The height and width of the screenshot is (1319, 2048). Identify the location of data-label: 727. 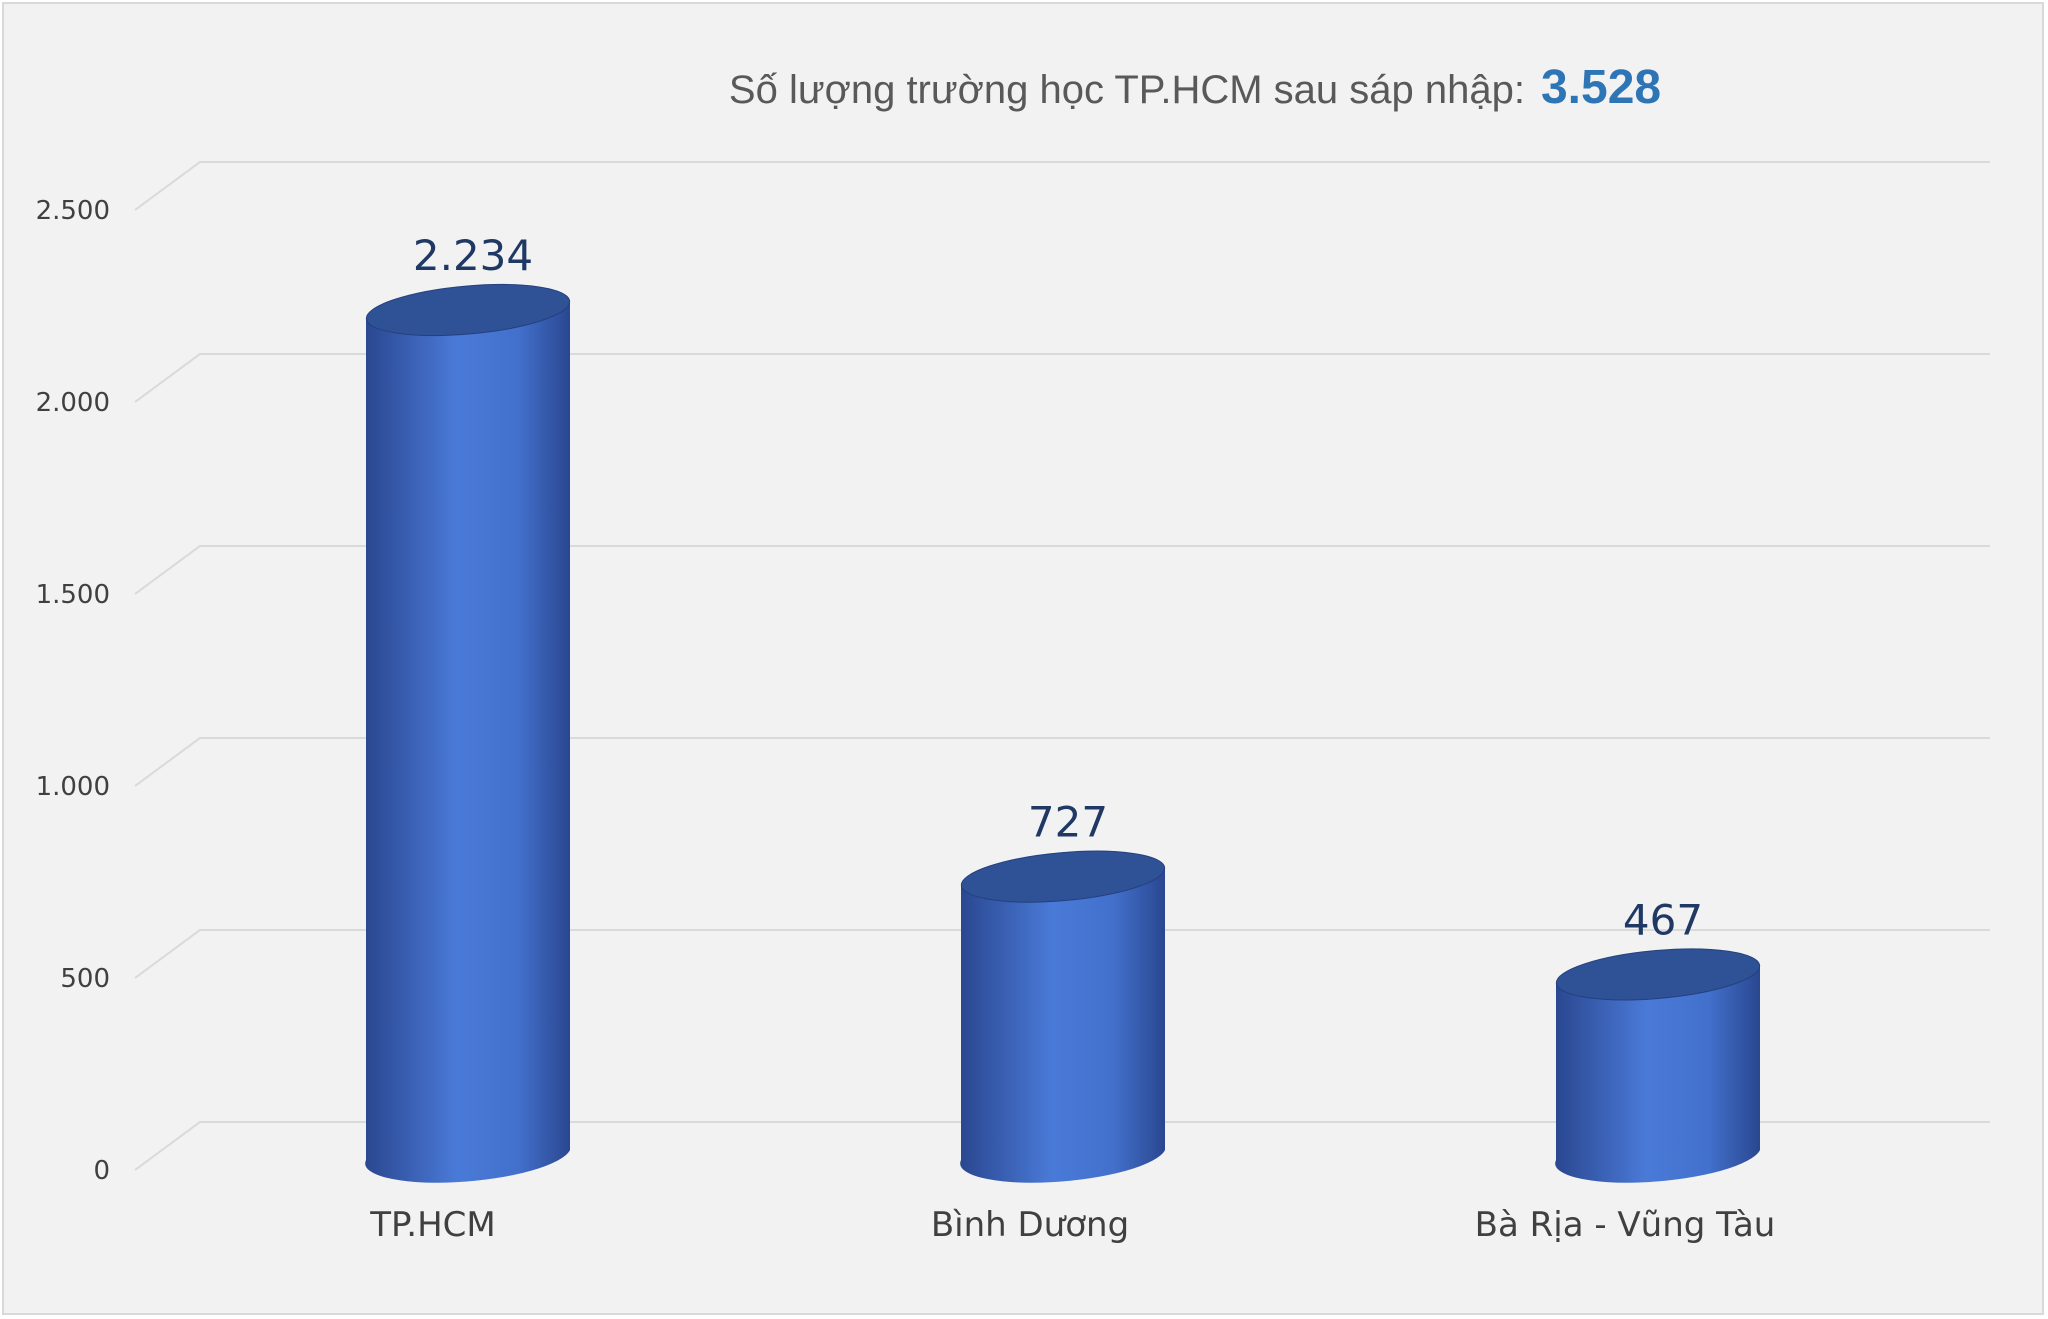
(1068, 822).